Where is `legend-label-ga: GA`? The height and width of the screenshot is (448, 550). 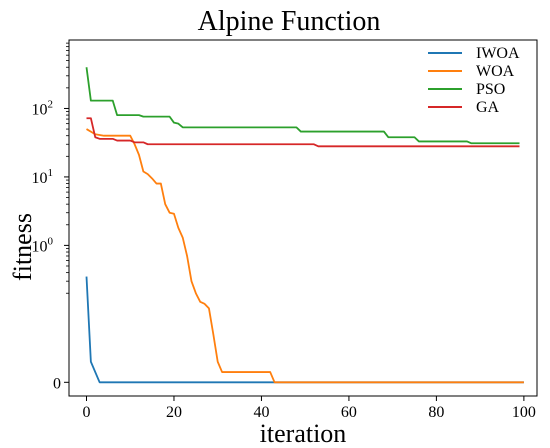
legend-label-ga: GA is located at coordinates (488, 107).